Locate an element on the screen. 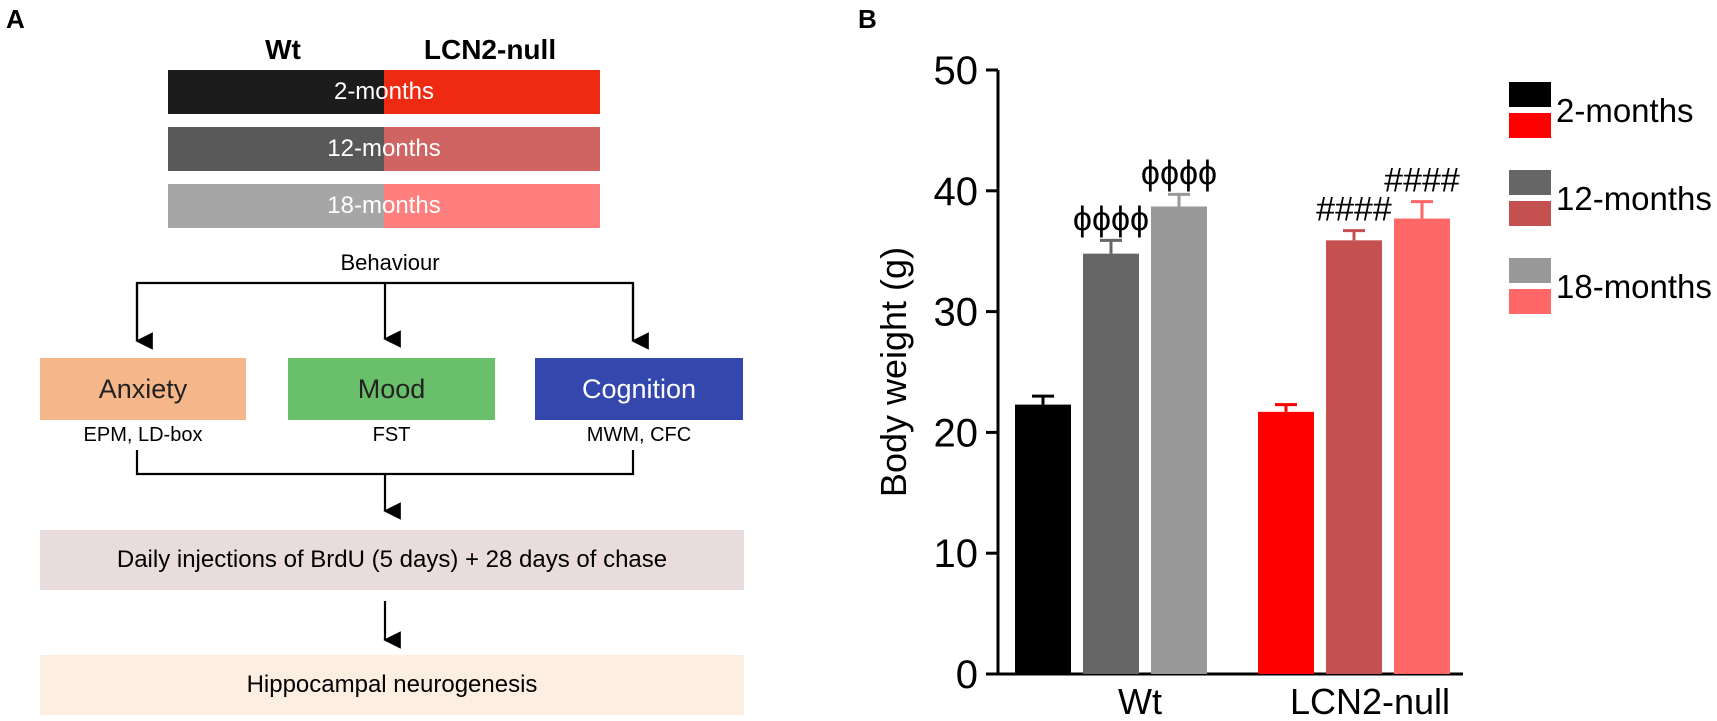  panel-b-label: B is located at coordinates (867, 19).